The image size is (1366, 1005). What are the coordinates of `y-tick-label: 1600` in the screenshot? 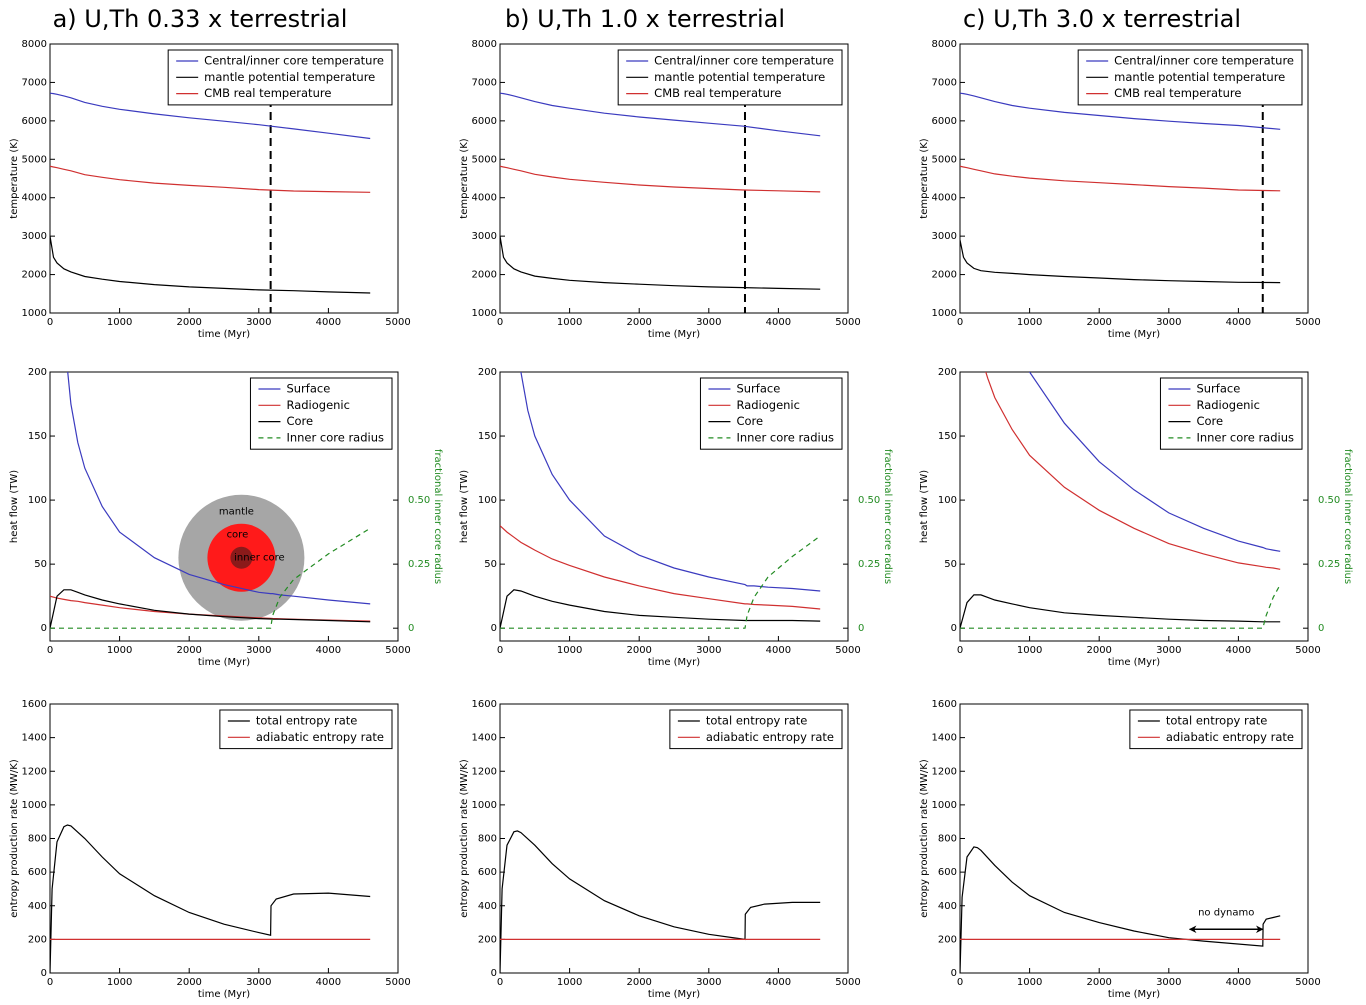 It's located at (944, 704).